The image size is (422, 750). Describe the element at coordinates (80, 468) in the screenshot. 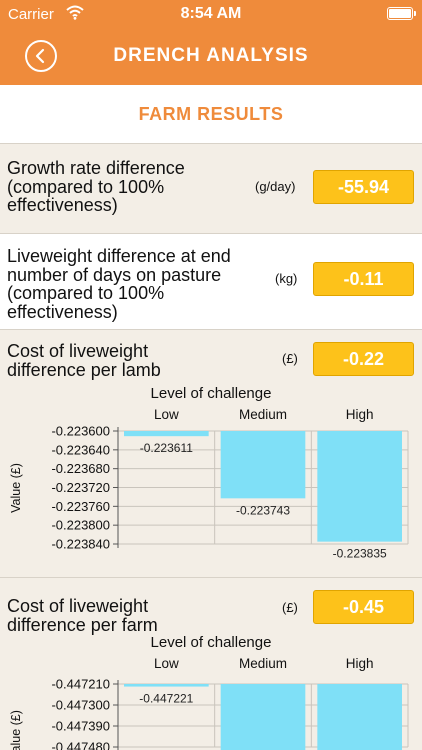

I see `y-tick-label: -0.223680` at that location.